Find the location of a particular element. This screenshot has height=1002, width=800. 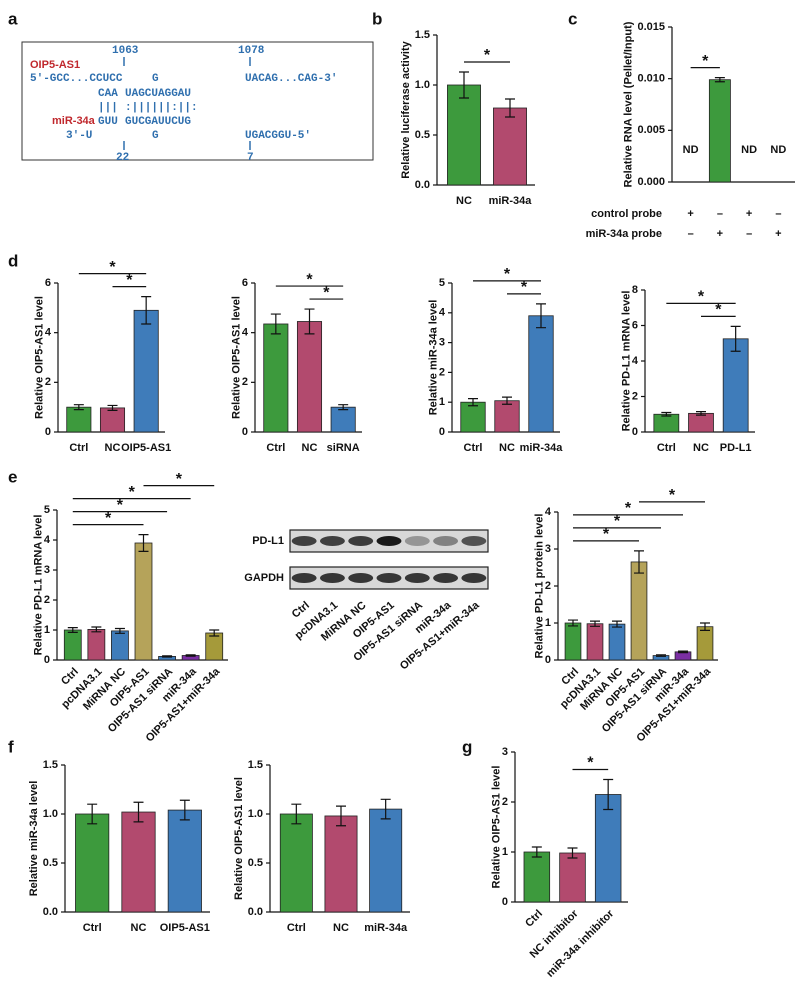

panel-letter: f is located at coordinates (11, 746).